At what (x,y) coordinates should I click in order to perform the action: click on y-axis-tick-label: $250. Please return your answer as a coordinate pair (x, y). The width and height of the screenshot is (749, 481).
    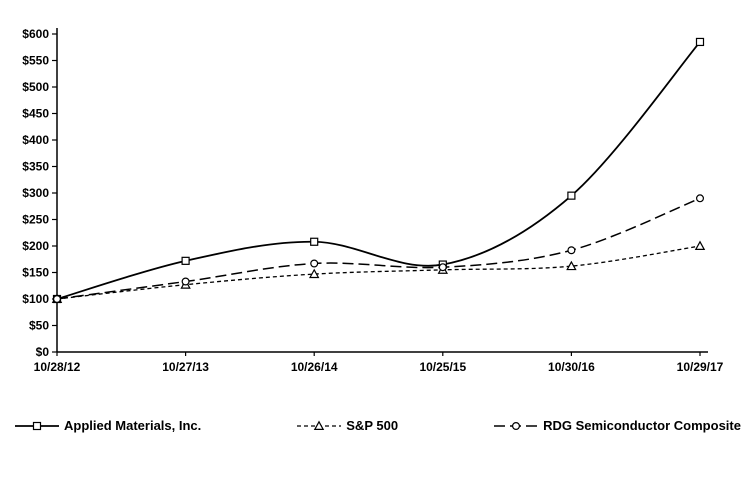
    Looking at the image, I should click on (35, 220).